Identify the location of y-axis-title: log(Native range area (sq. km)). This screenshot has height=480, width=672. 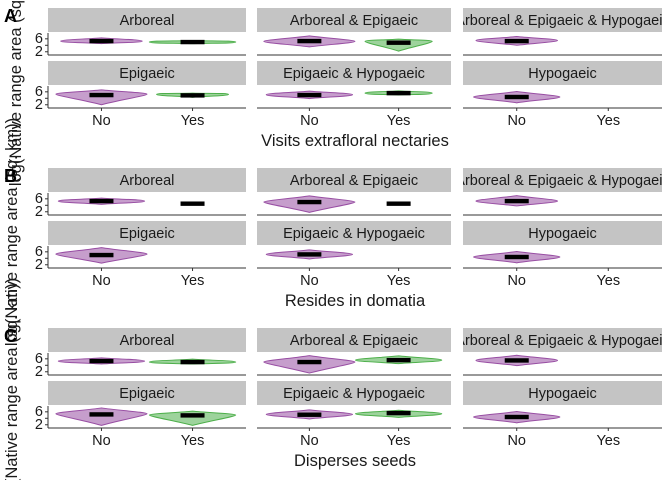
(16, 93).